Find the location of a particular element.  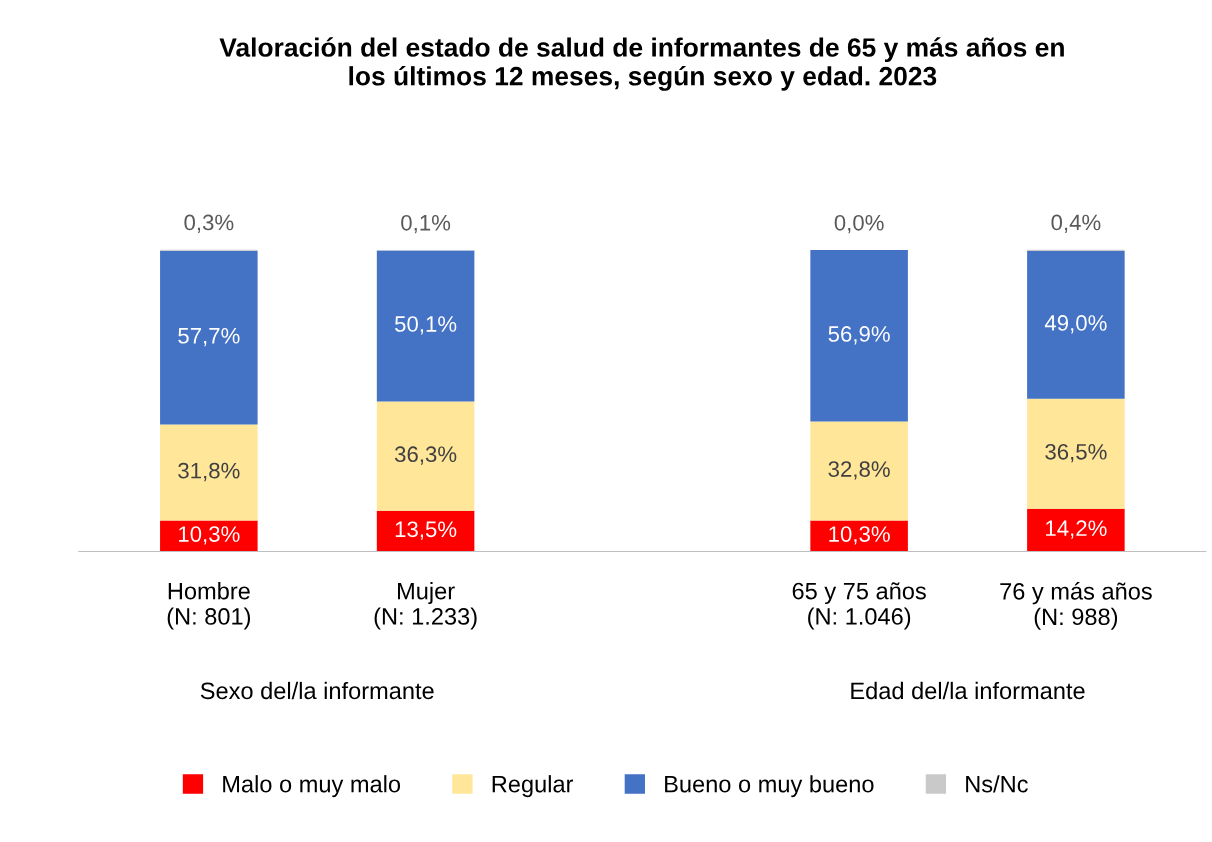

data-label: 36,5% is located at coordinates (1076, 453).